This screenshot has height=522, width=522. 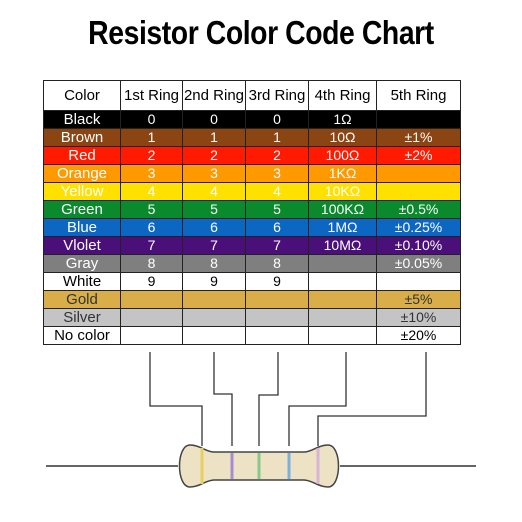 I want to click on color-name-cell: White, so click(x=82, y=281).